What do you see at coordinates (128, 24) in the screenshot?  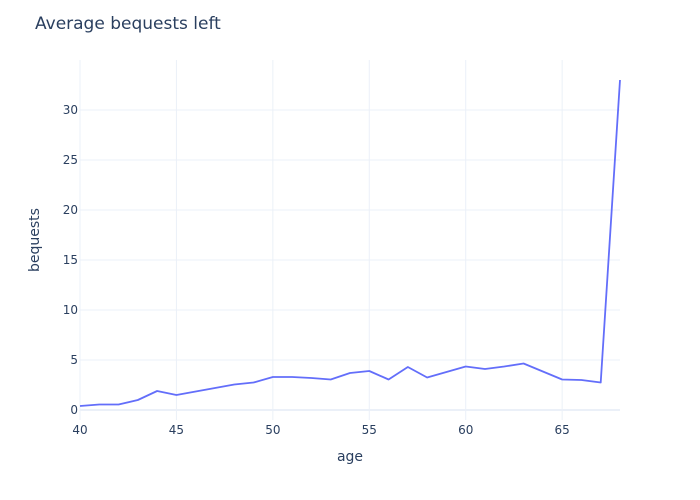 I see `chart-title: Average bequests left` at bounding box center [128, 24].